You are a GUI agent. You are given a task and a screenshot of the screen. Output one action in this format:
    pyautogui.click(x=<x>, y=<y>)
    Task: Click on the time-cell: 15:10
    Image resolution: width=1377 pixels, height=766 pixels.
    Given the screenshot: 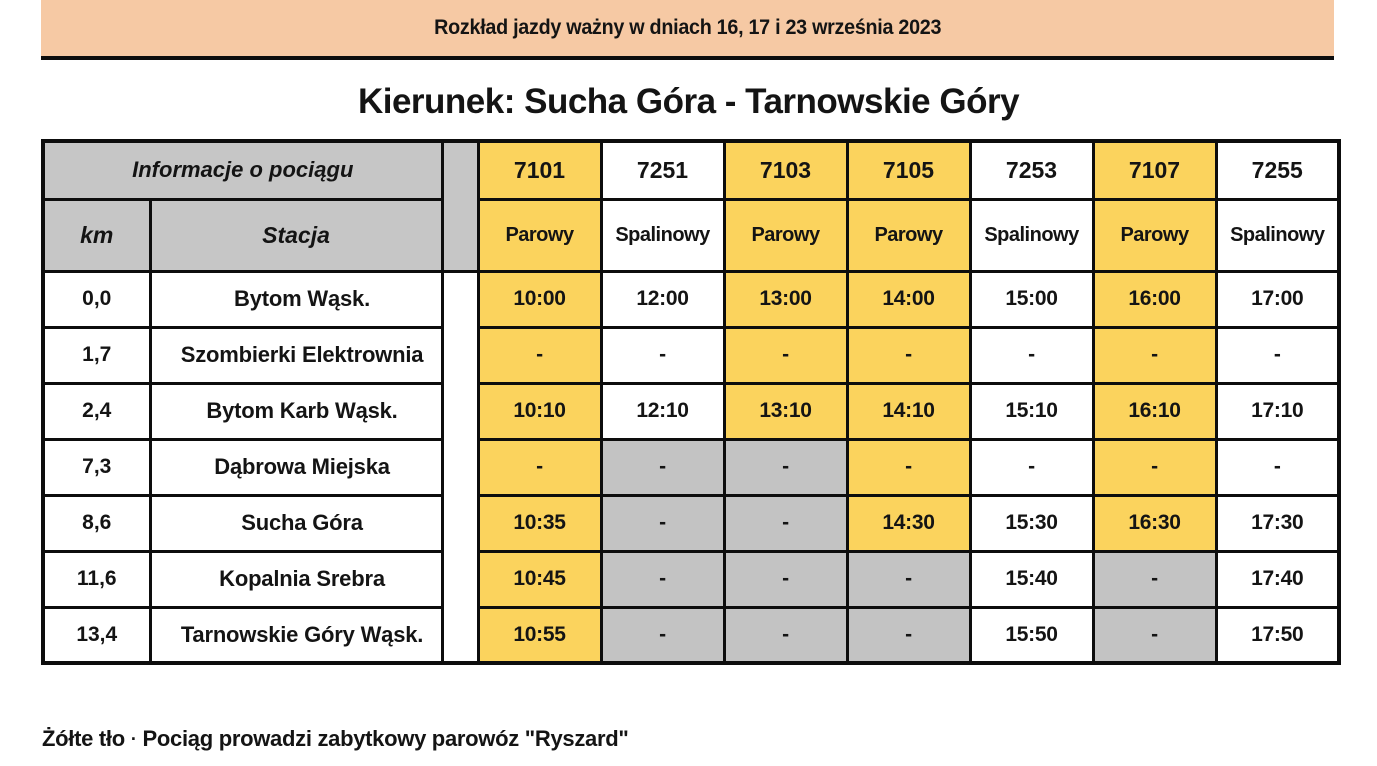 What is the action you would take?
    pyautogui.click(x=1031, y=411)
    